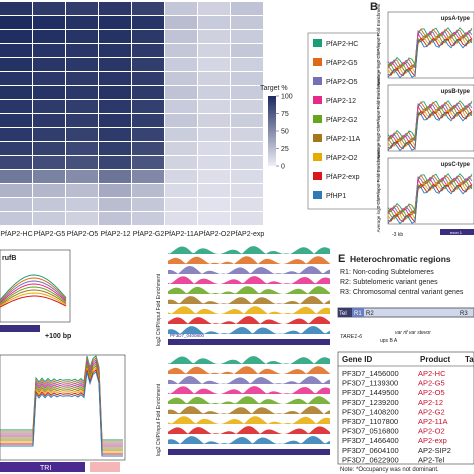 The width and height of the screenshot is (474, 474). What do you see at coordinates (50, 234) in the screenshot?
I see `column-label: PfAP2-G5` at bounding box center [50, 234].